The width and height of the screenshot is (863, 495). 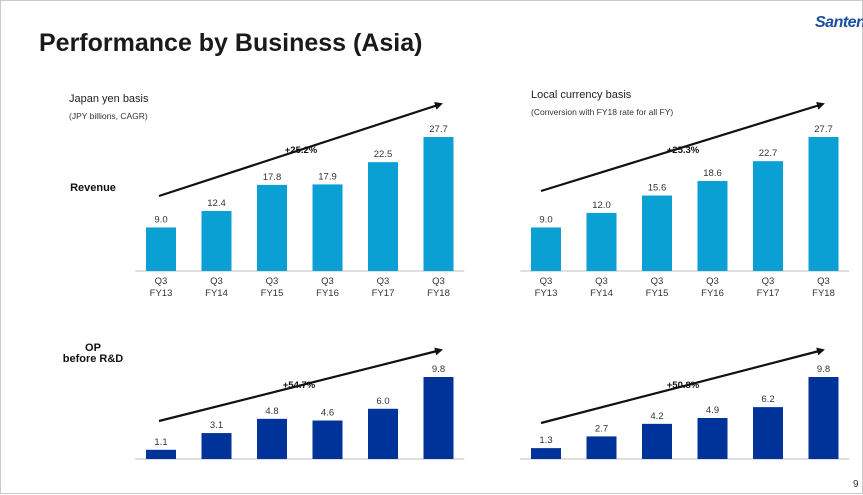 I want to click on left-note: (JPY billions, CAGR), so click(x=108, y=116).